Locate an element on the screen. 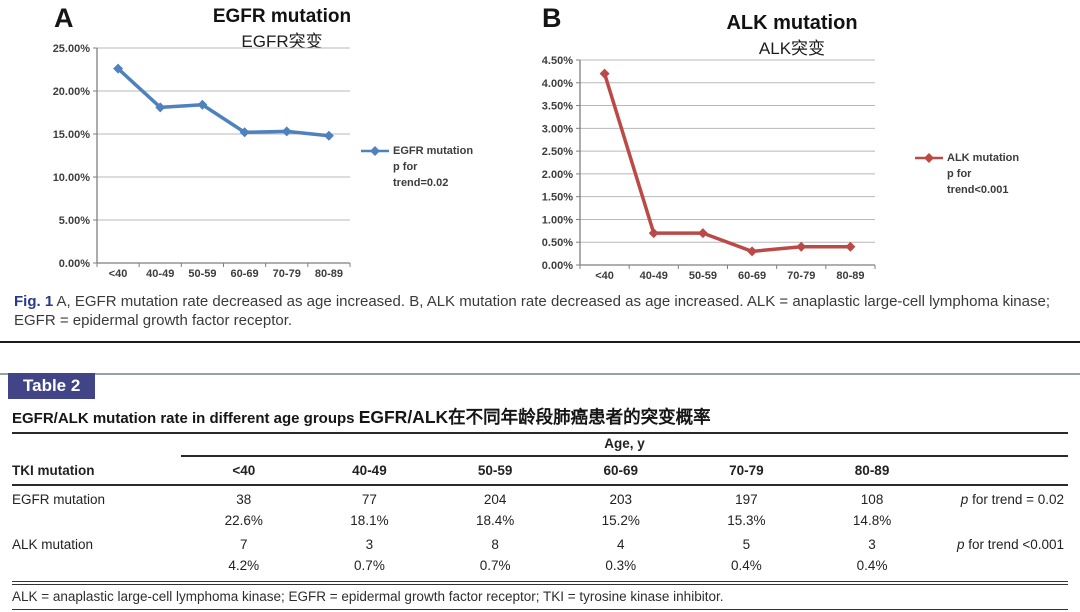 The width and height of the screenshot is (1080, 612). svg-text: 1.50% is located at coordinates (557, 198).